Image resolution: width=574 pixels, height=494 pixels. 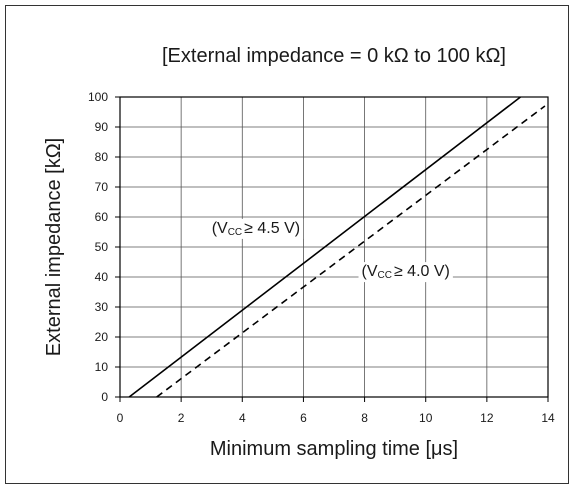 What do you see at coordinates (120, 418) in the screenshot?
I see `x-tick-label: 0` at bounding box center [120, 418].